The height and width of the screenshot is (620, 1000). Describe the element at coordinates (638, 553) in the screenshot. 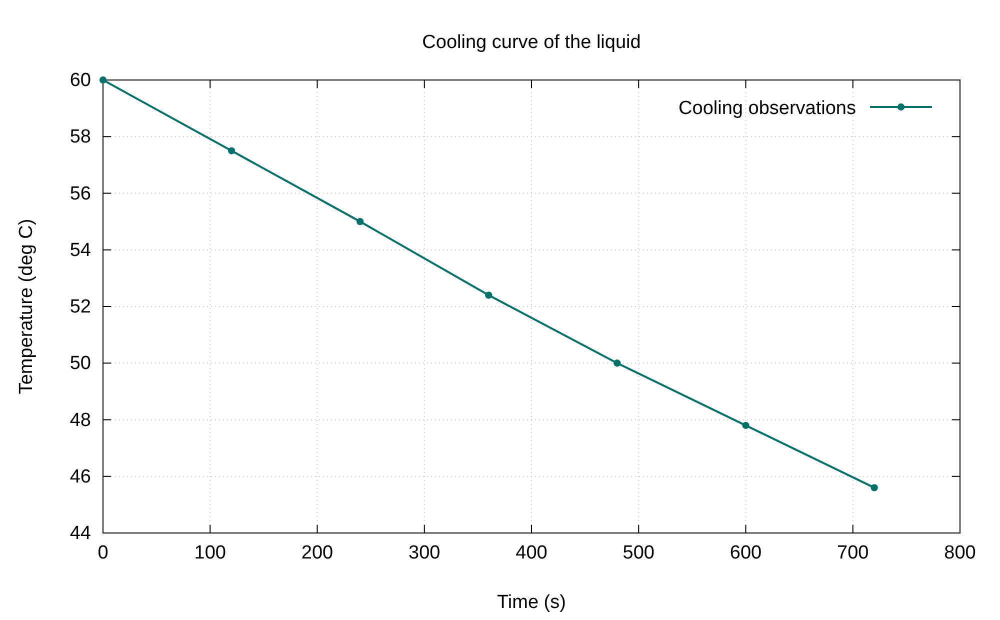

I see `x-tick-label: 500` at that location.